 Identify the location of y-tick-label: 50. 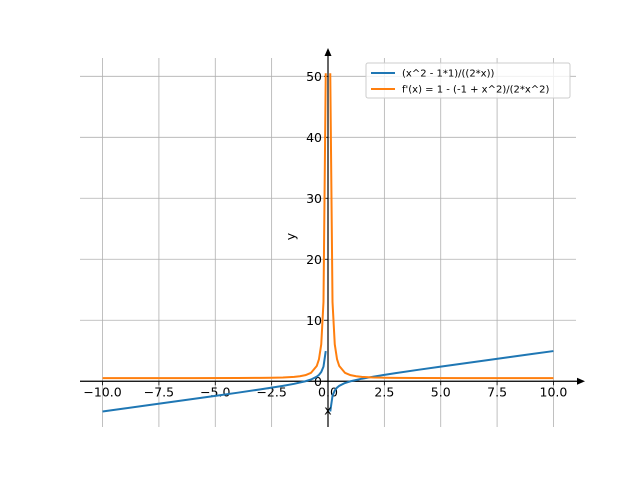
(314, 76).